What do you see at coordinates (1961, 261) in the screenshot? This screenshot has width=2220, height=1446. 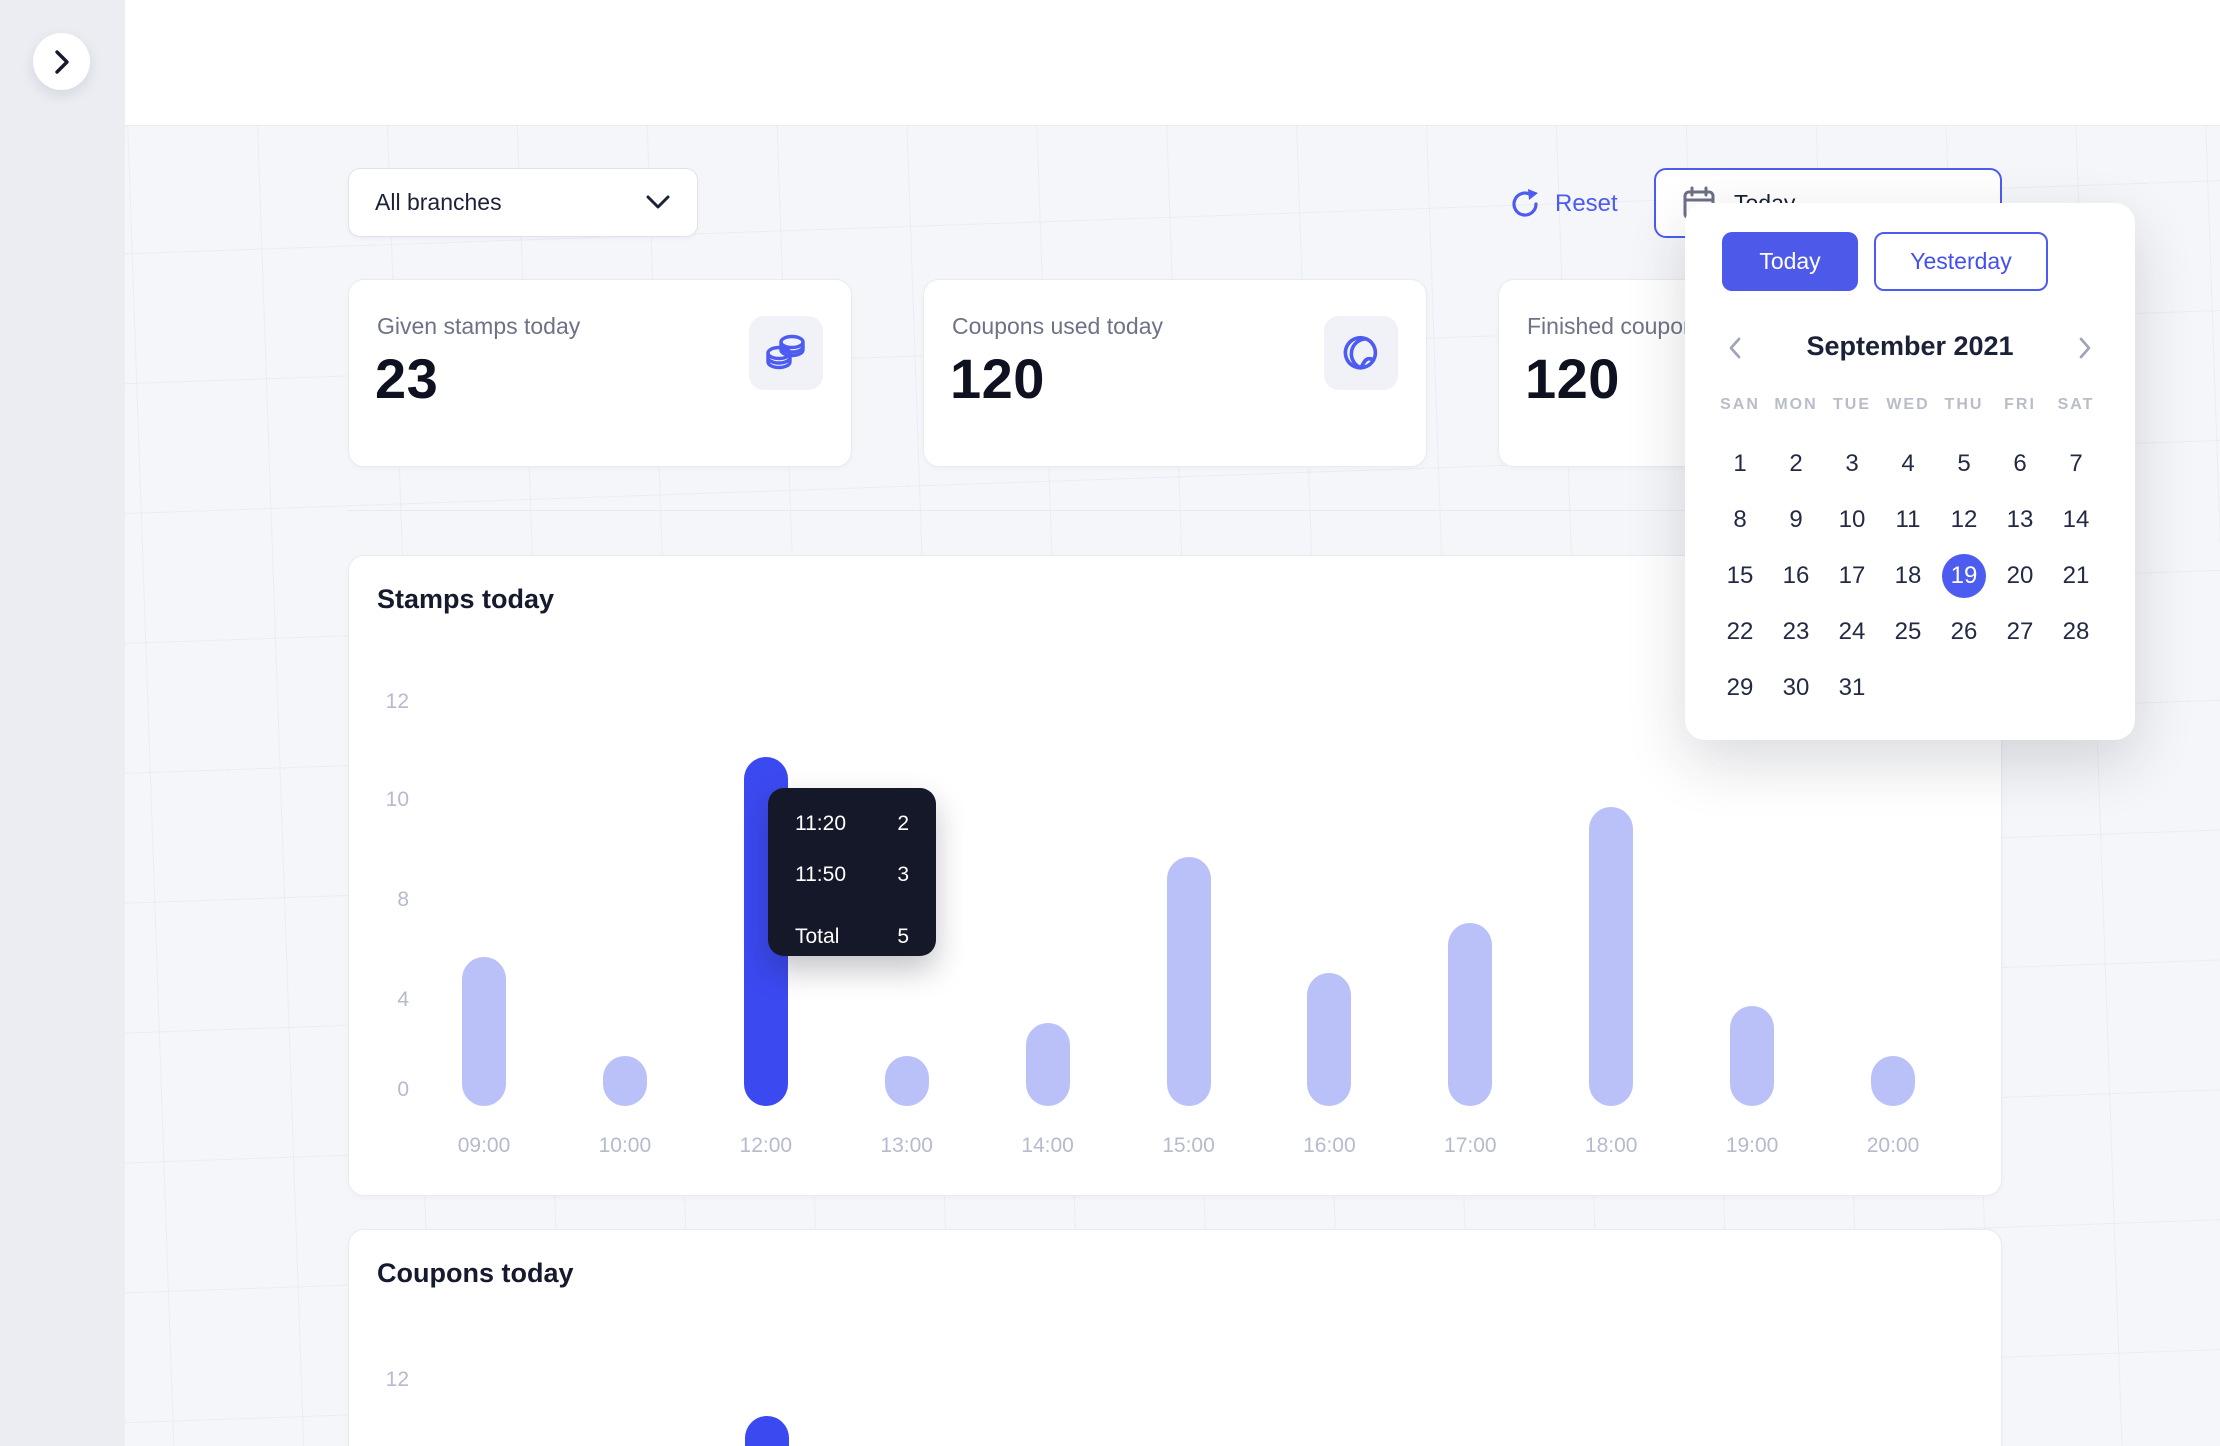 I see `quick-select-yesterday-button: Yesterday` at bounding box center [1961, 261].